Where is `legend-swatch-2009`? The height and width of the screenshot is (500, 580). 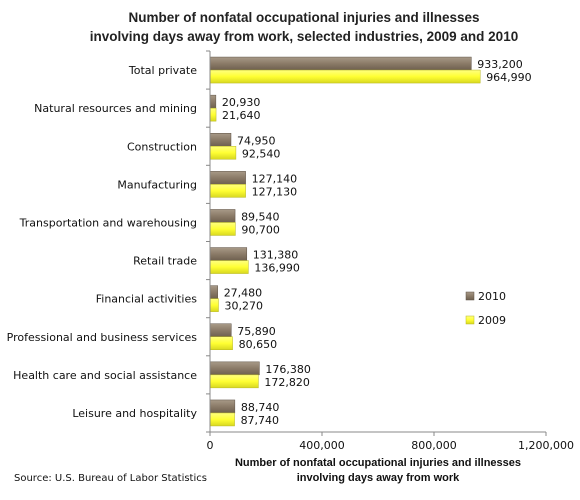 legend-swatch-2009 is located at coordinates (470, 320).